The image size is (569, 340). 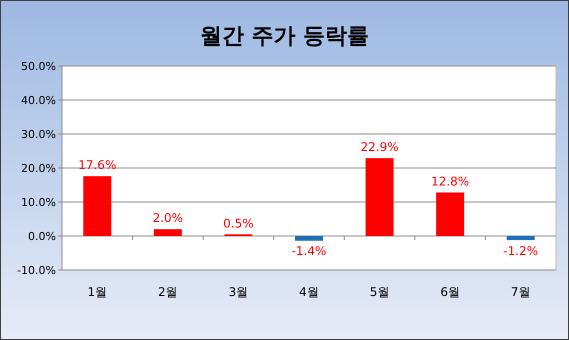 I want to click on x-tick-label: 3월, so click(x=238, y=292).